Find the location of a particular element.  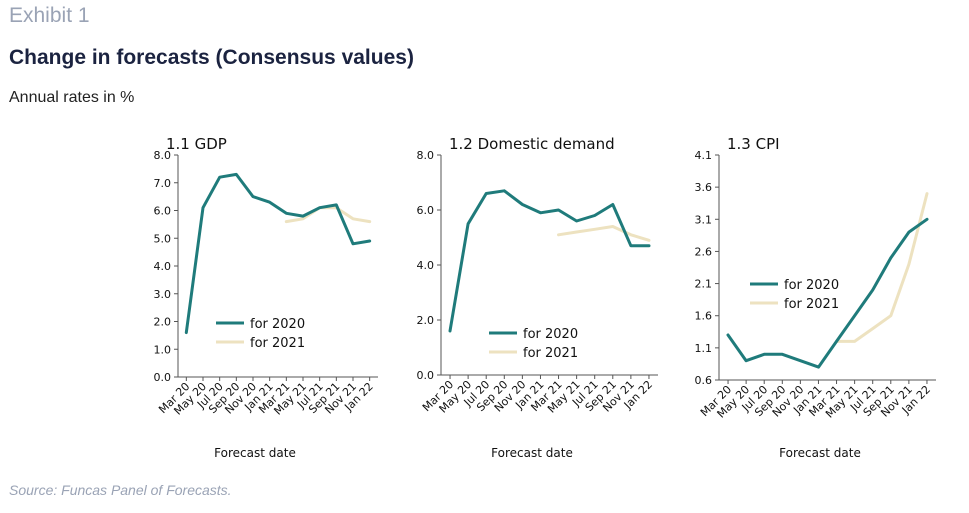

page-subtitle: Annual rates in % is located at coordinates (72, 97).